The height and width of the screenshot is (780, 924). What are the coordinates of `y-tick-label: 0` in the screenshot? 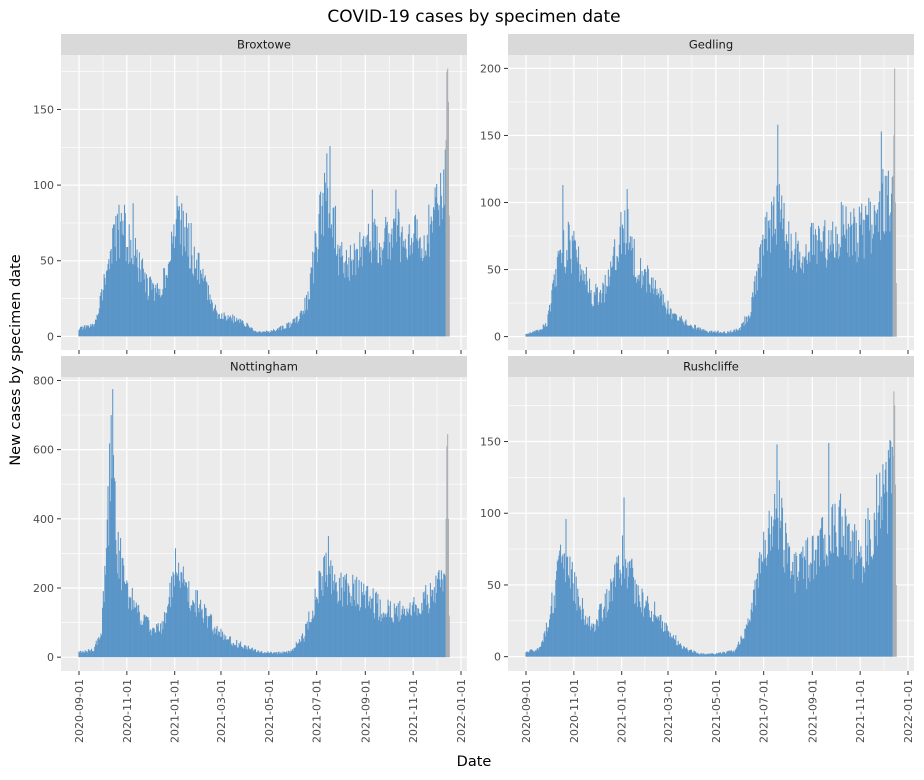 It's located at (497, 657).